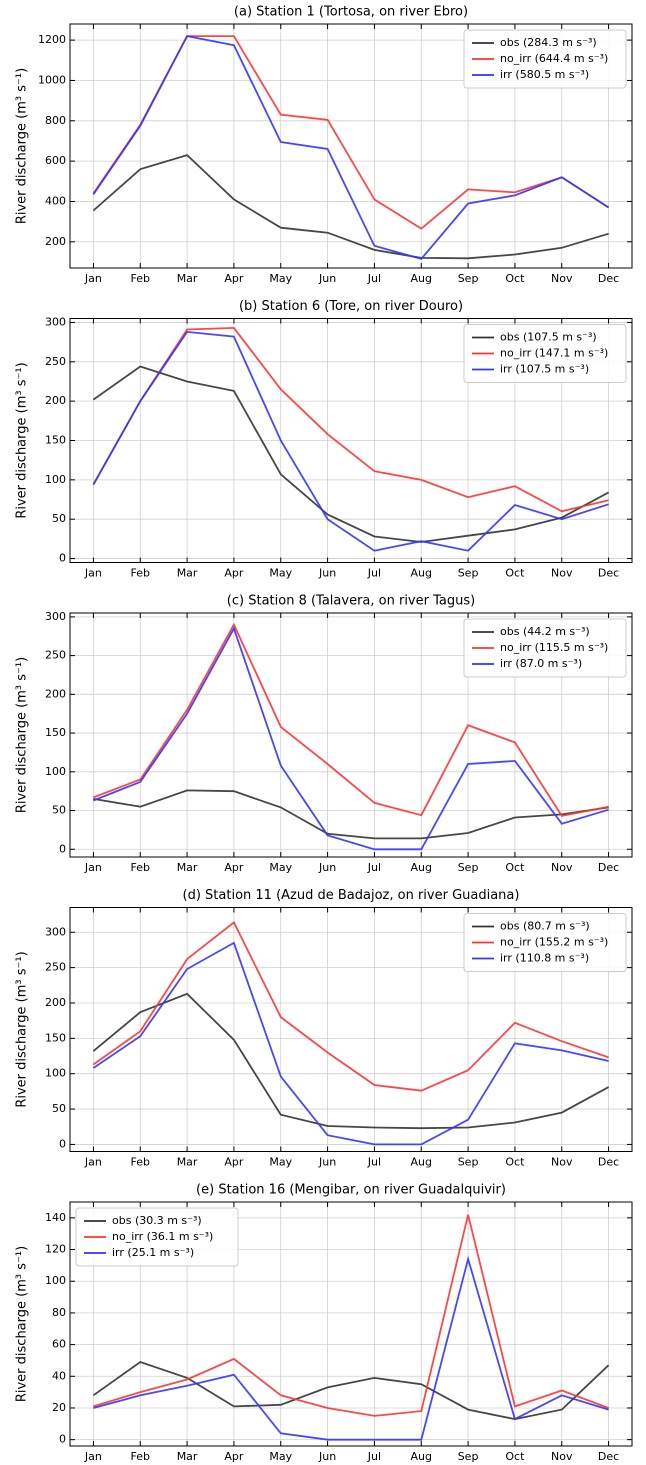 The image size is (646, 1465). What do you see at coordinates (59, 1312) in the screenshot?
I see `y-tick-label: 80` at bounding box center [59, 1312].